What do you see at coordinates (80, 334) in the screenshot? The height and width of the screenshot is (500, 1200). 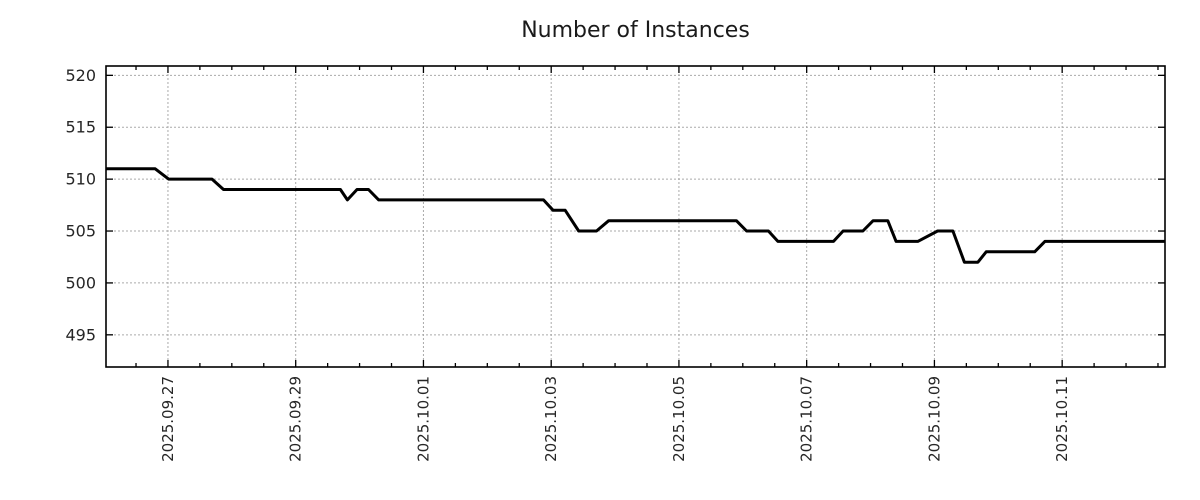 I see `y-tick-label: 495` at bounding box center [80, 334].